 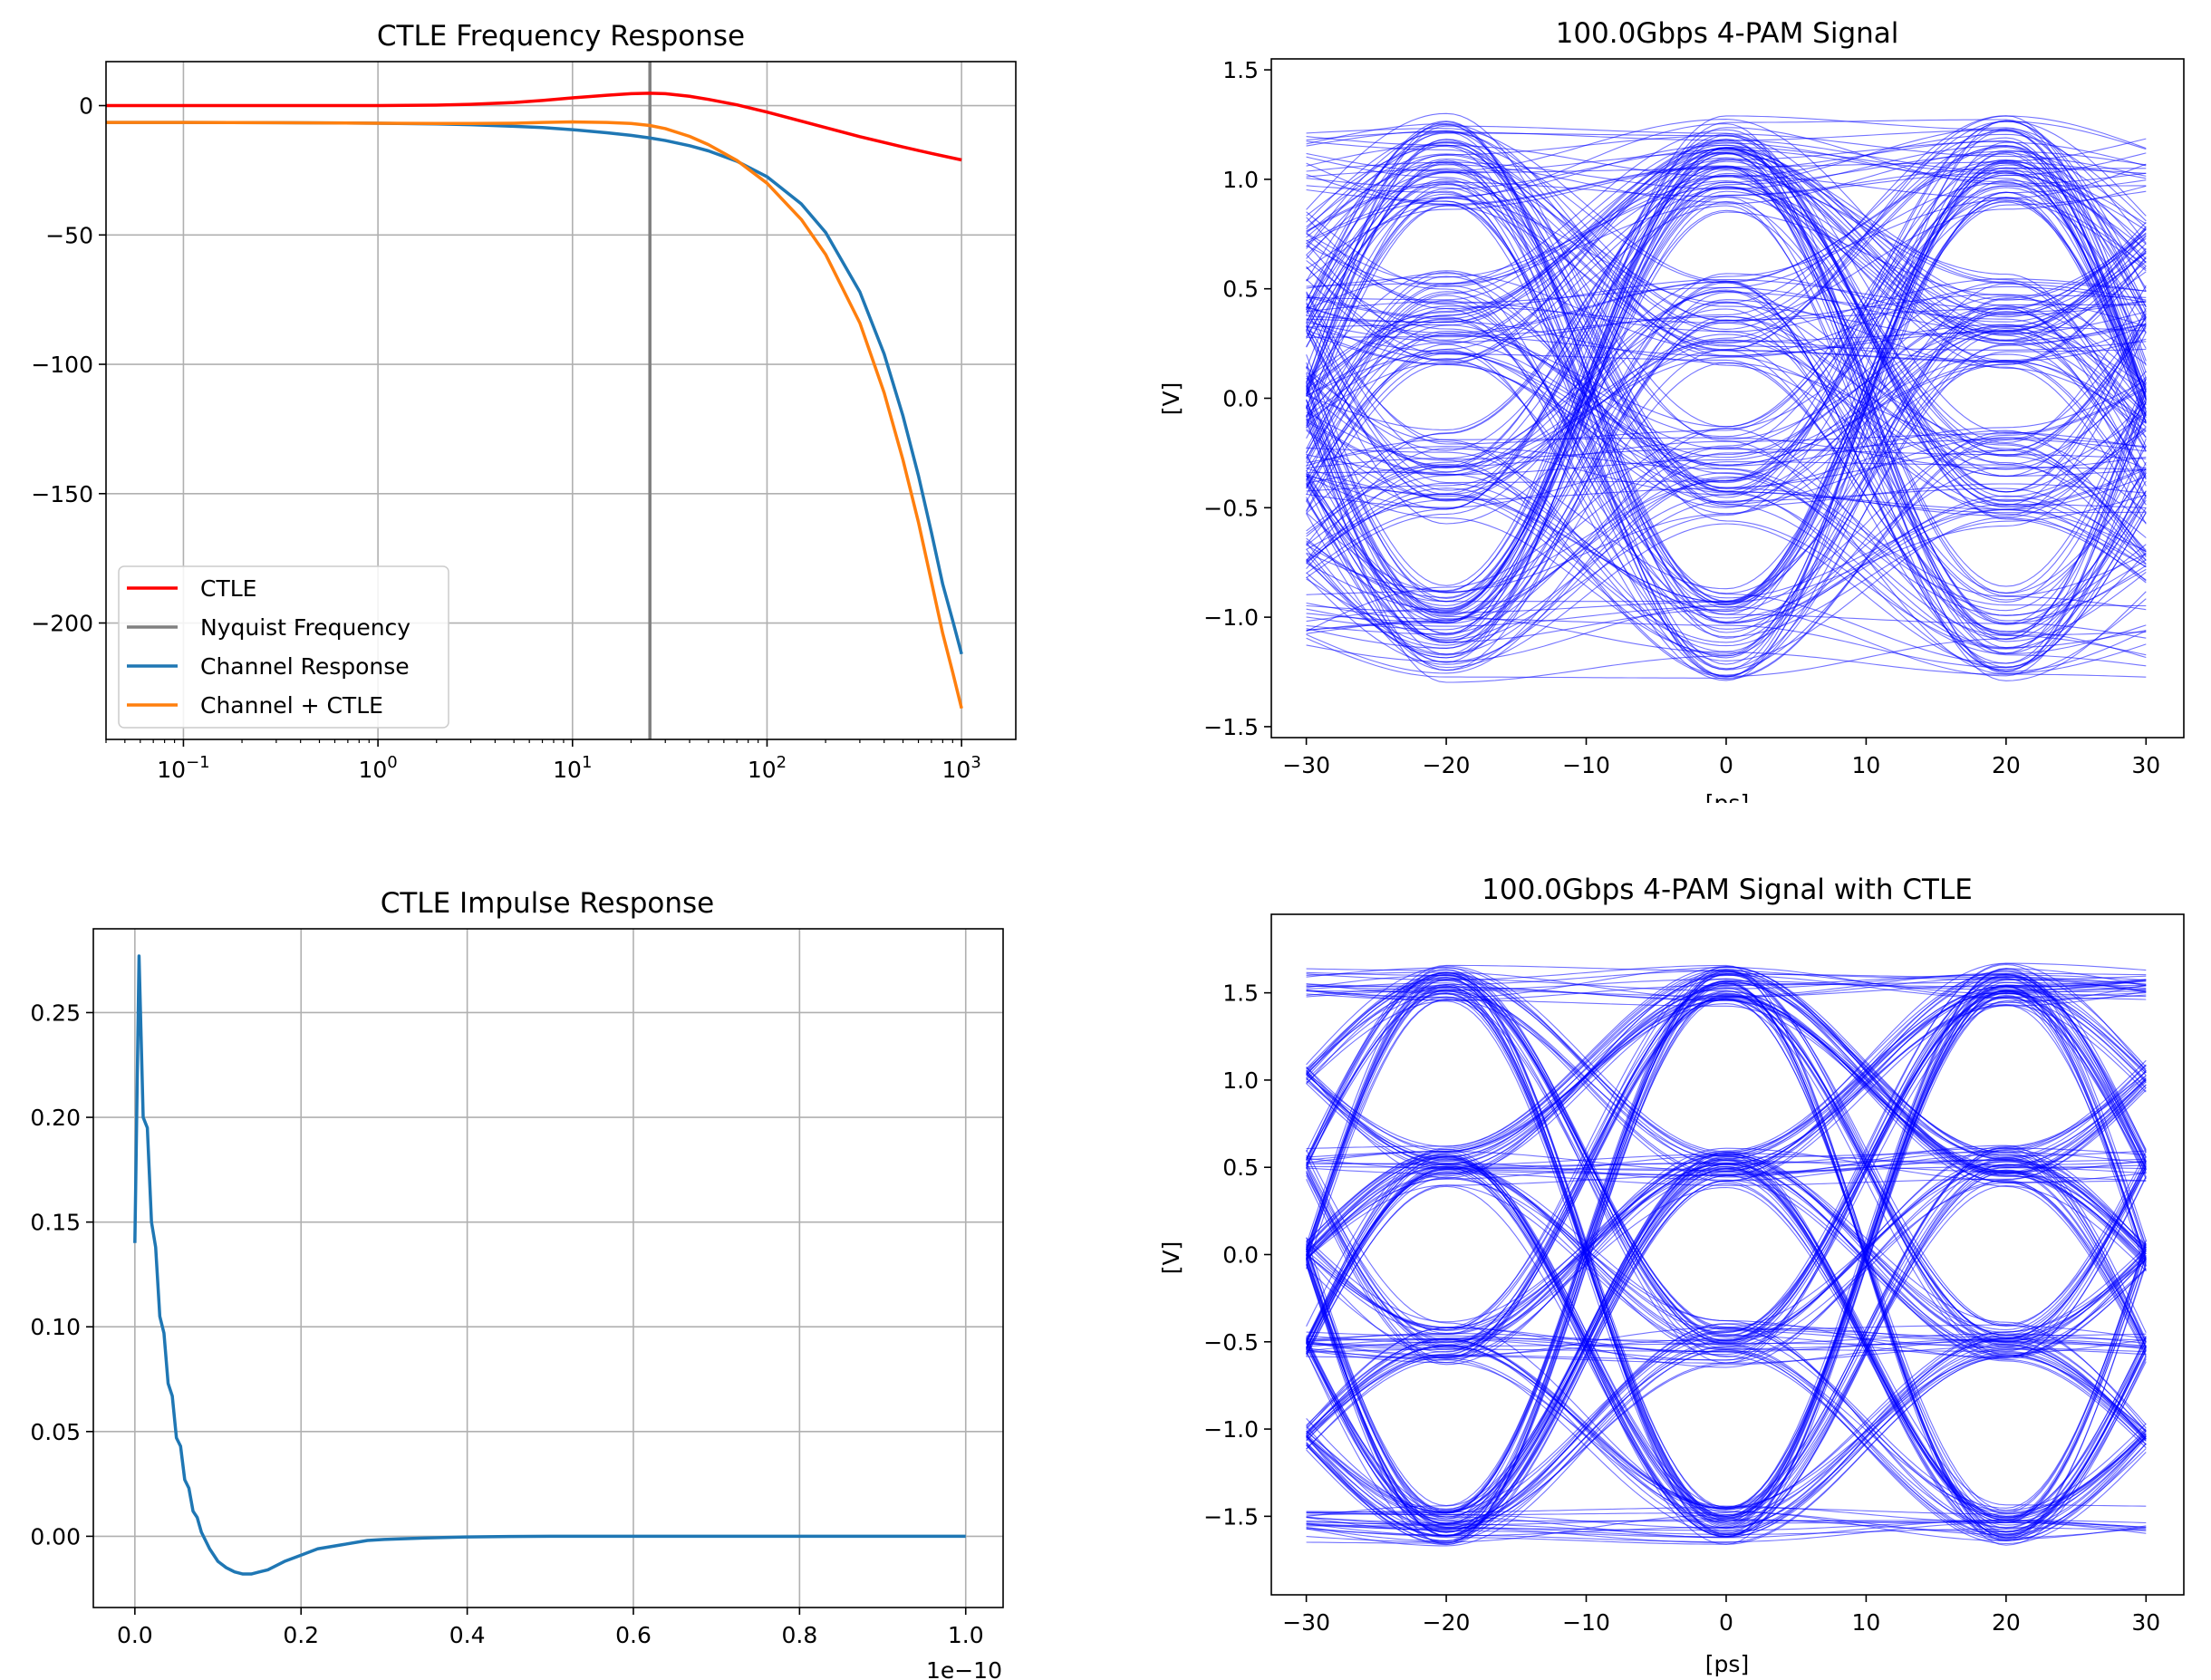 I want to click on legend-label-ctle: CTLE, so click(x=228, y=588).